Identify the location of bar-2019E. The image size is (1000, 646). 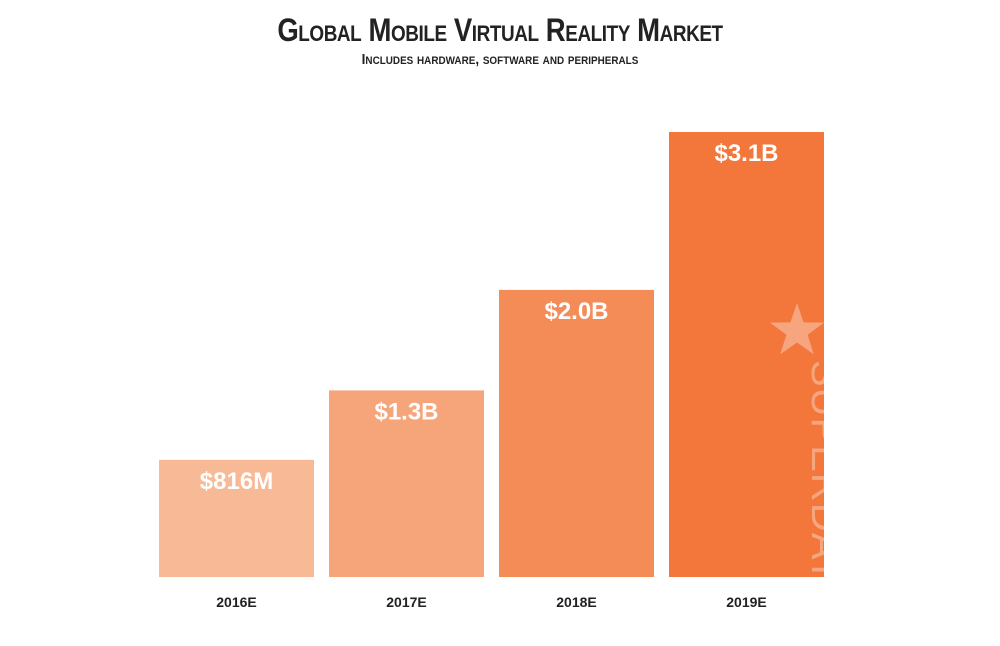
(746, 354).